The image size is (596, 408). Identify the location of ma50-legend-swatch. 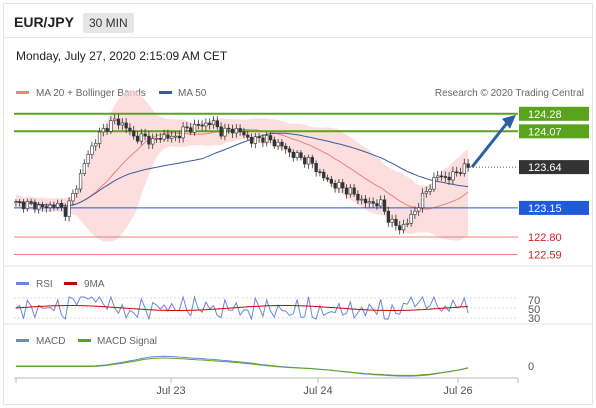
(165, 92).